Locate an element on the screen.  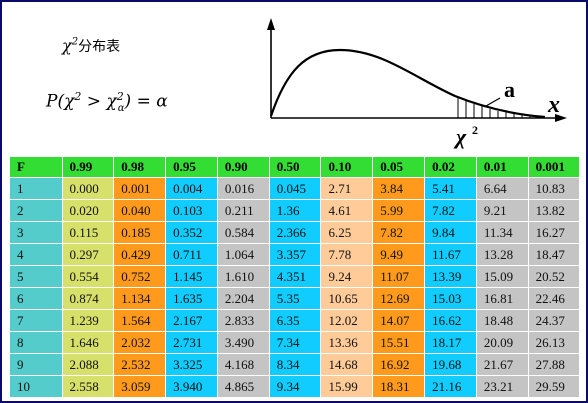
value-cell: 1.134 is located at coordinates (140, 298).